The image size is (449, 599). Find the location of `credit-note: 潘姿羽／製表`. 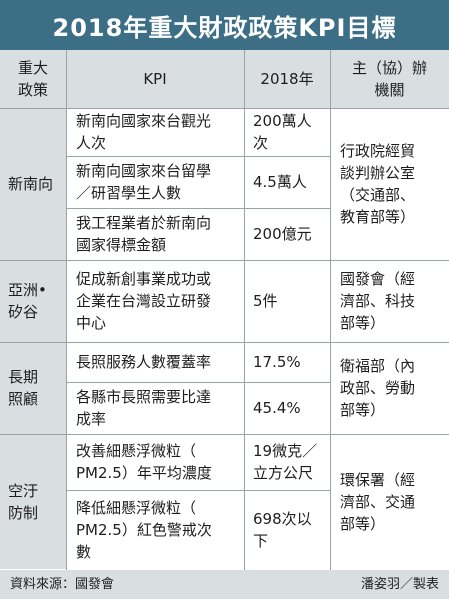

credit-note: 潘姿羽／製表 is located at coordinates (399, 584).